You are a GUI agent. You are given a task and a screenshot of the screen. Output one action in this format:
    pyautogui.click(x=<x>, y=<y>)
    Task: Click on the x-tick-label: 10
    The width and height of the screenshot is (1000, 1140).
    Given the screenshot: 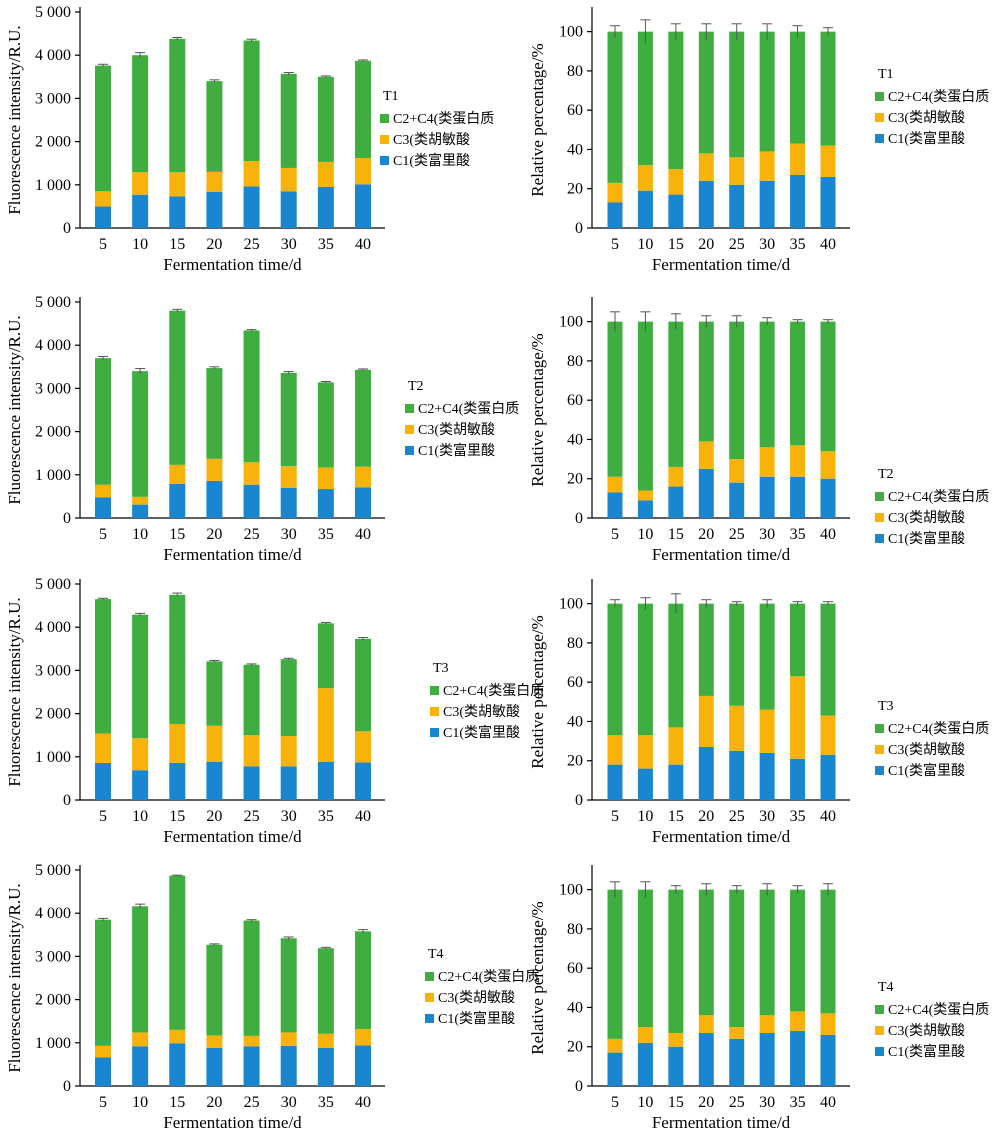 What is the action you would take?
    pyautogui.click(x=645, y=816)
    